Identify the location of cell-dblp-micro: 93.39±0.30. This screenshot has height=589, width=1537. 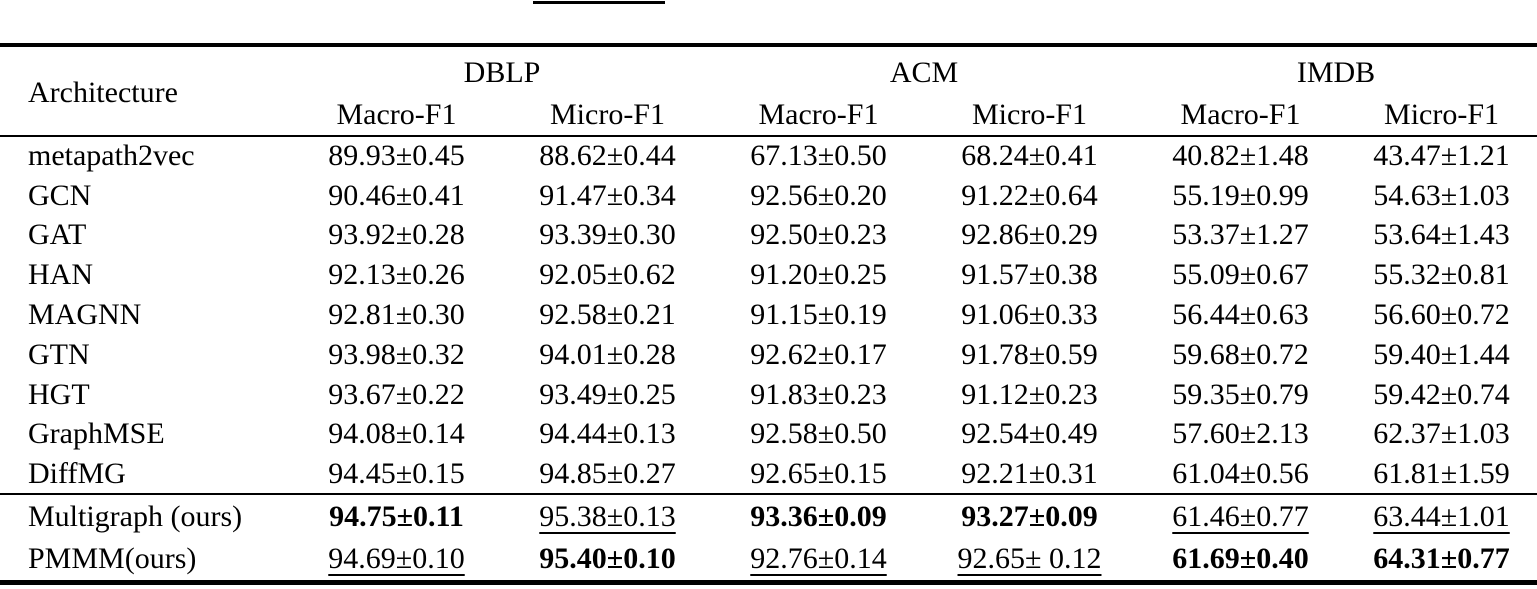
(607, 235).